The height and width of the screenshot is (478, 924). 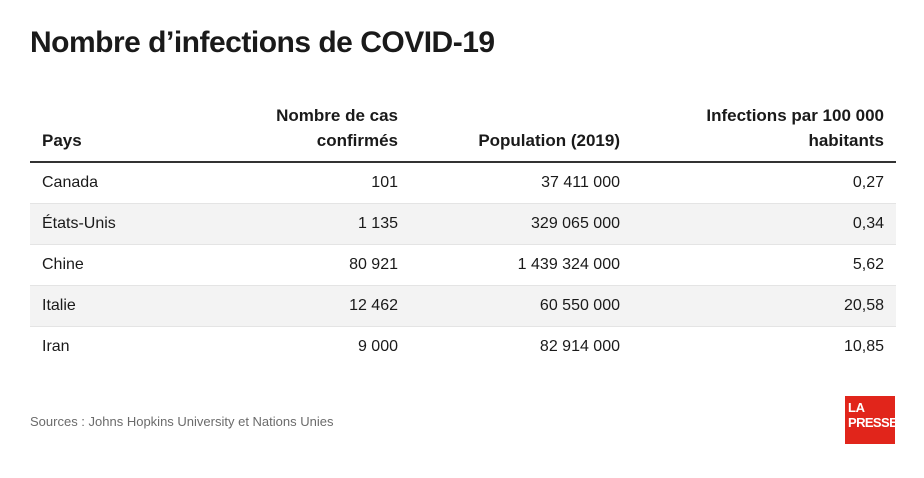 I want to click on table-row: États-Unis 1 135 329 065 000 0,34, so click(x=463, y=224).